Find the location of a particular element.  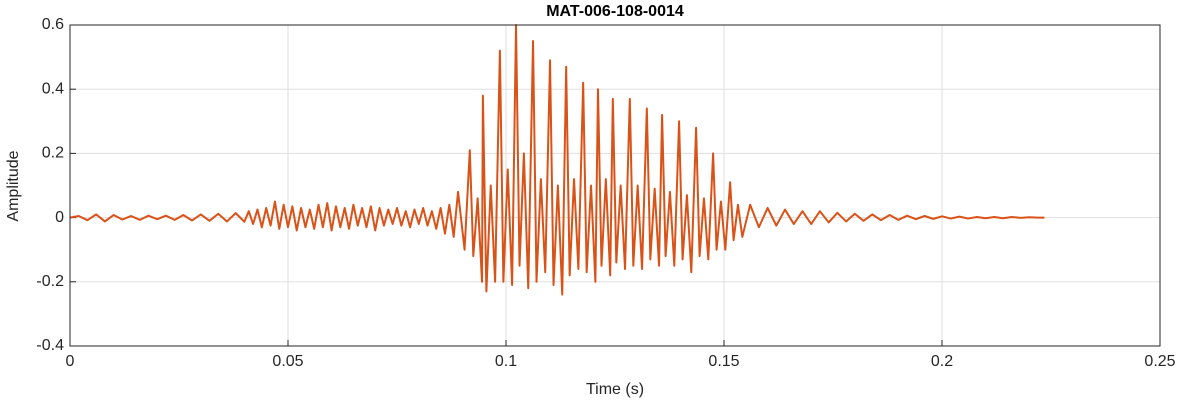

y-axis-label: Amplitude is located at coordinates (13, 185).